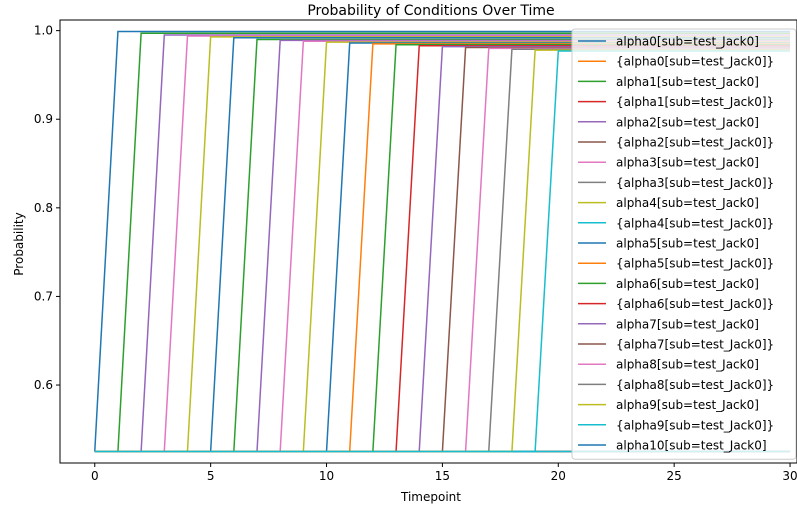 The image size is (797, 514). Describe the element at coordinates (43, 208) in the screenshot. I see `y-tick-label: 0.8` at that location.